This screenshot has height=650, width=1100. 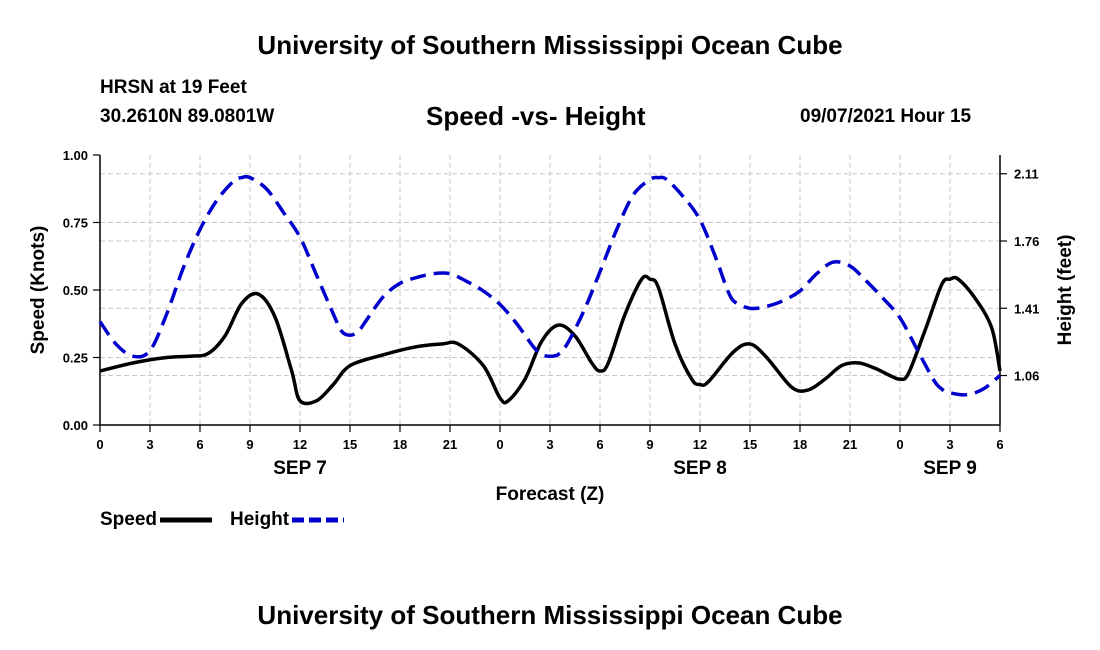 I want to click on right-y-tick-label: 2.11, so click(x=1026, y=174).